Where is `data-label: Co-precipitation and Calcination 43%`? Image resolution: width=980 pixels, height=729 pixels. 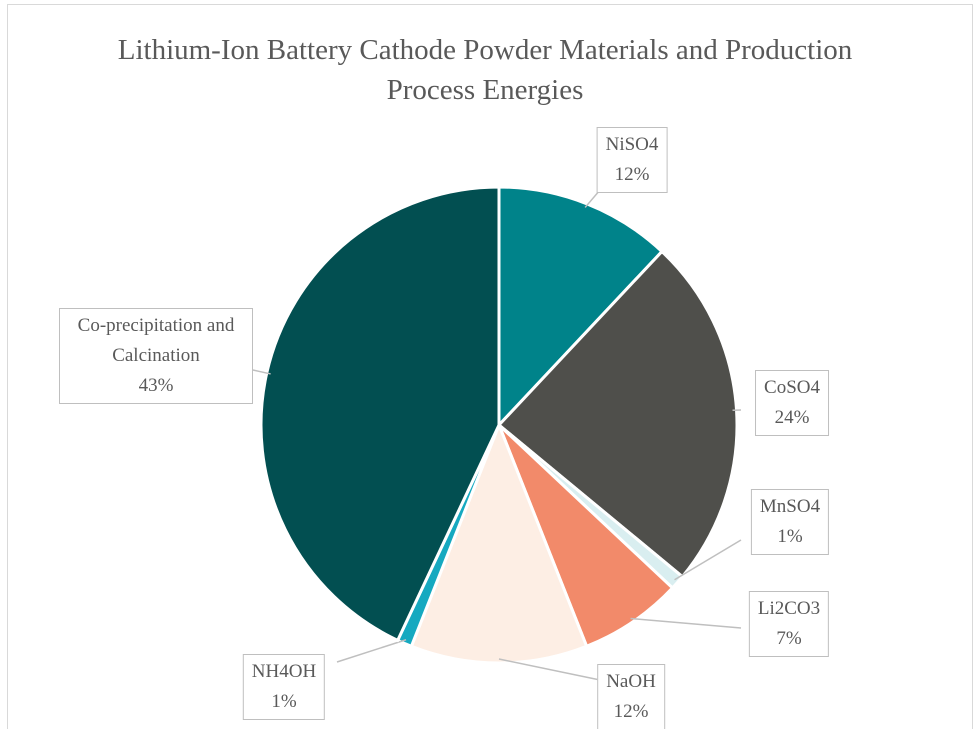 data-label: Co-precipitation and Calcination 43% is located at coordinates (156, 356).